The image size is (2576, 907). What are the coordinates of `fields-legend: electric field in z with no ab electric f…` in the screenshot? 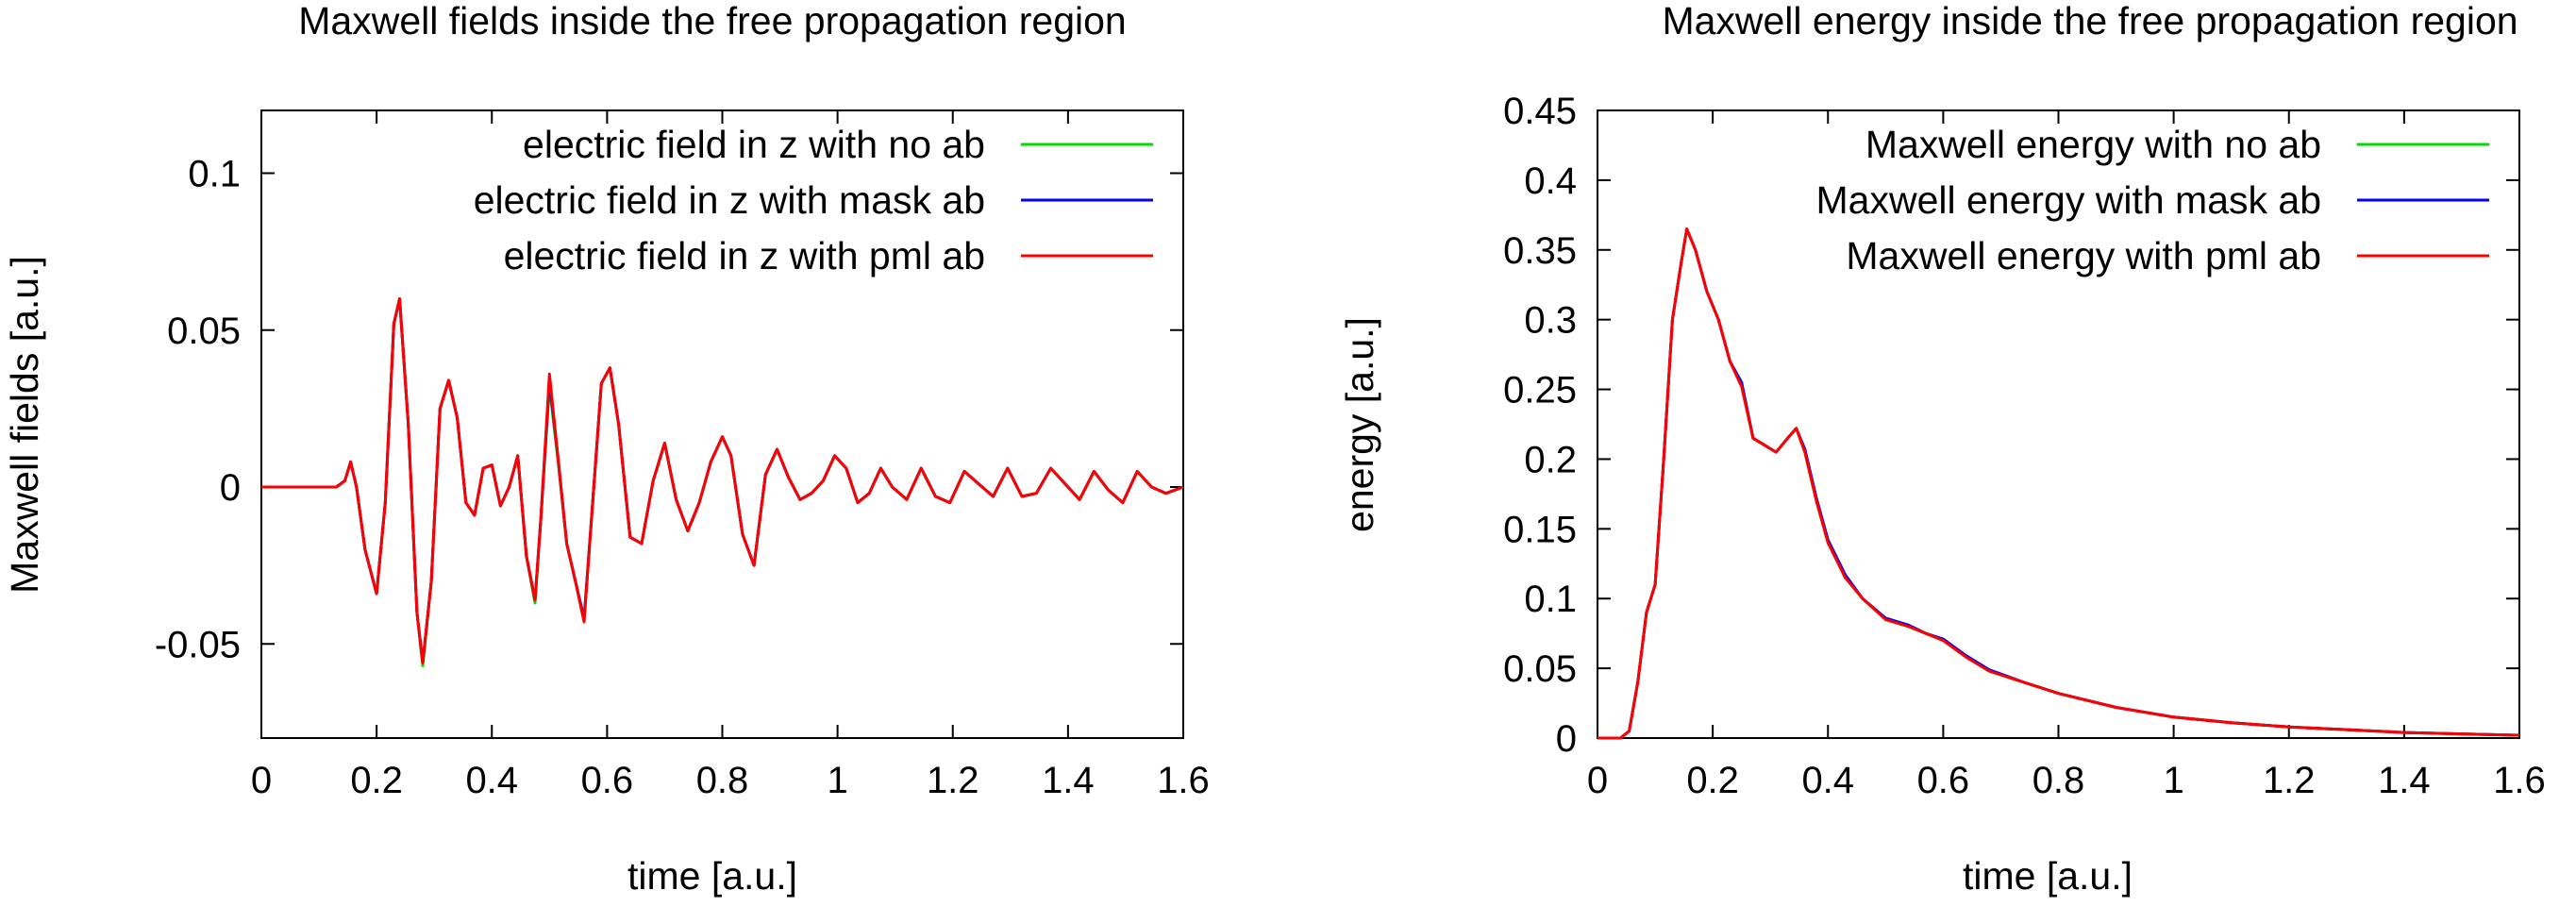 It's located at (813, 200).